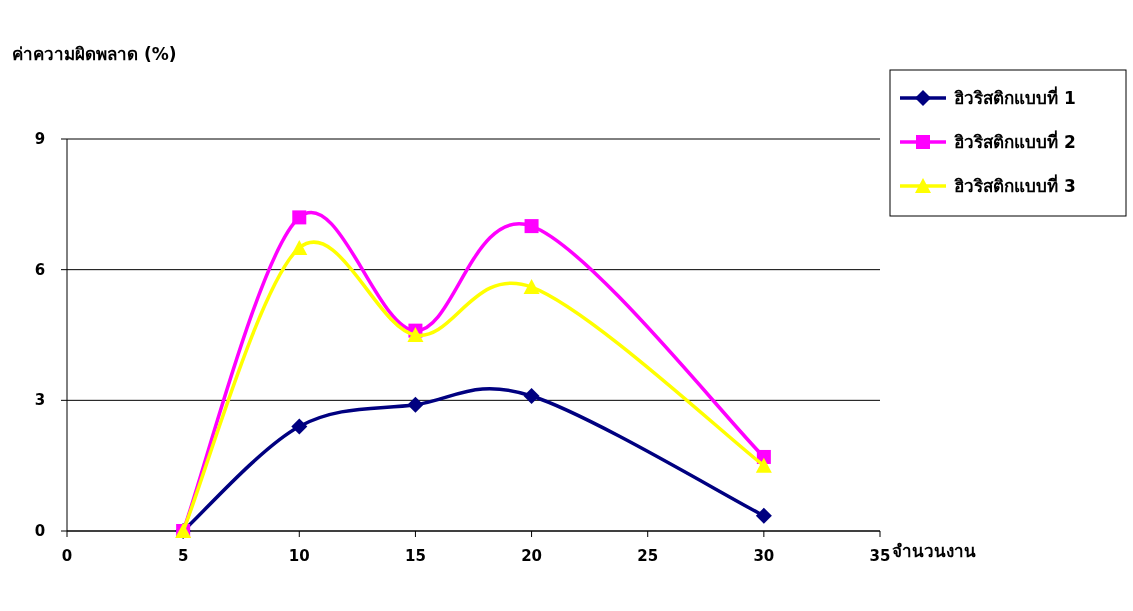 The image size is (1133, 611). Describe the element at coordinates (1015, 141) in the screenshot. I see `legend-label: ฮิวริสติกแบบที่ 2` at that location.